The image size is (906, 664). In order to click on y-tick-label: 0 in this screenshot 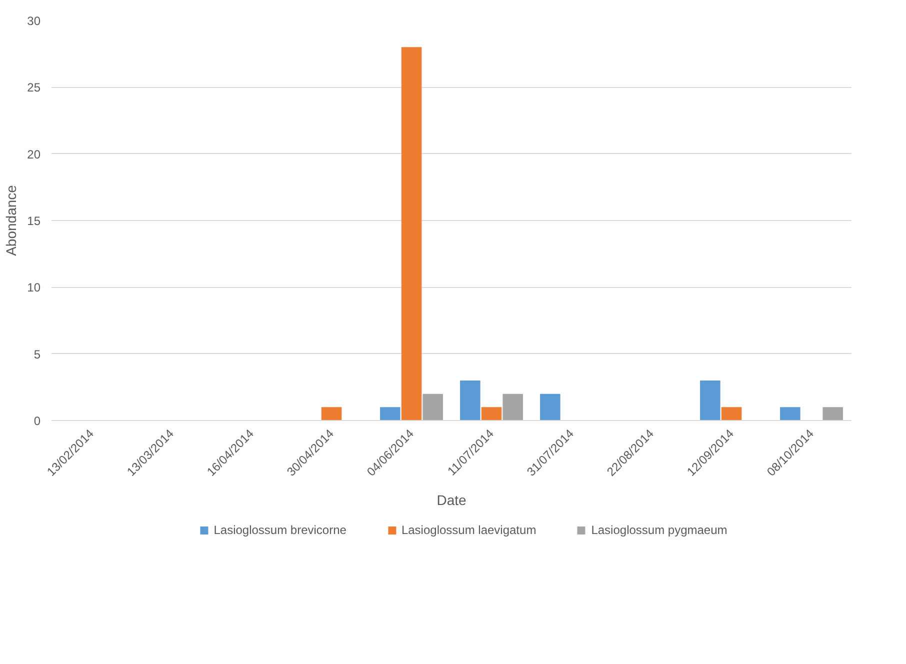, I will do `click(37, 421)`.